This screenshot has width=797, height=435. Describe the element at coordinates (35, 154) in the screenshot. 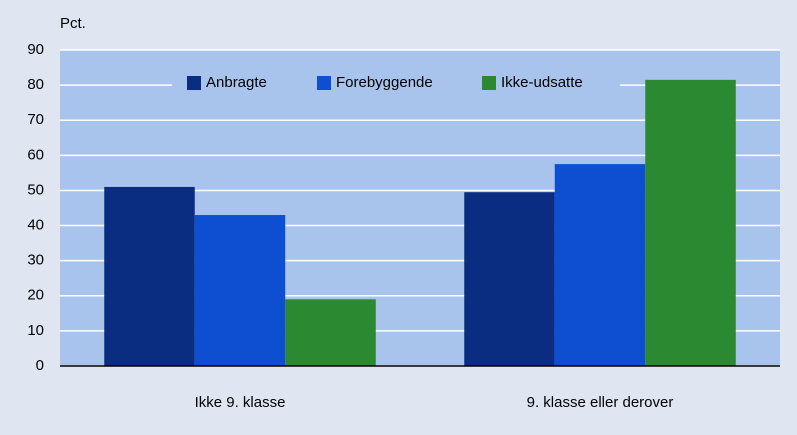

I see `y-tick-label: 60` at that location.